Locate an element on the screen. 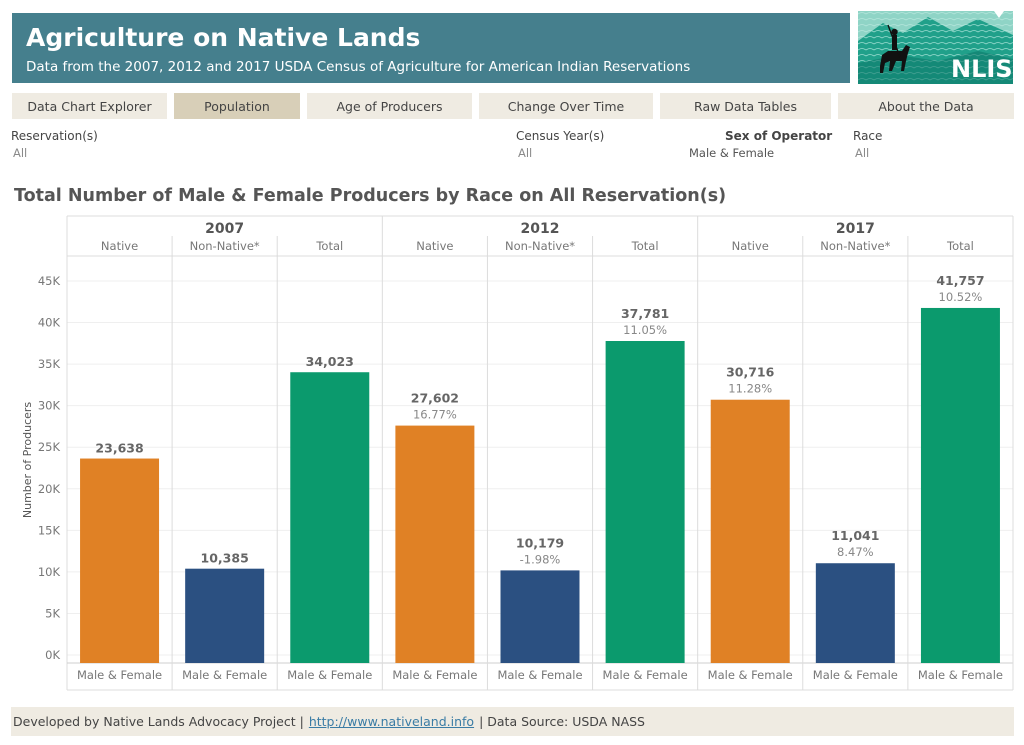 Image resolution: width=1024 pixels, height=745 pixels. y-tick-label: 15K is located at coordinates (49, 530).